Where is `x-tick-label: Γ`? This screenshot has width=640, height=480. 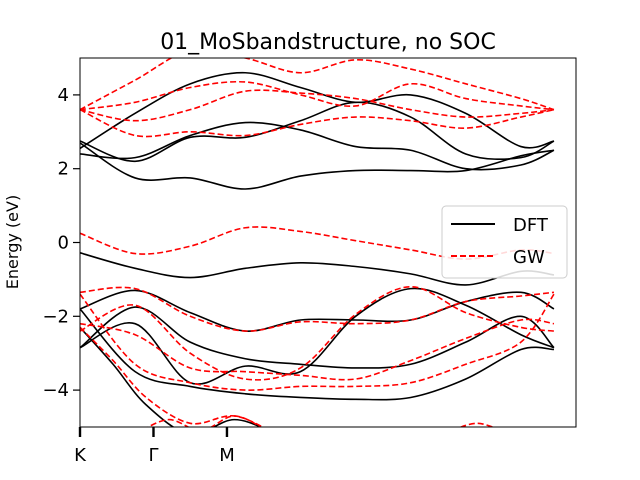
x-tick-label: Γ is located at coordinates (153, 455).